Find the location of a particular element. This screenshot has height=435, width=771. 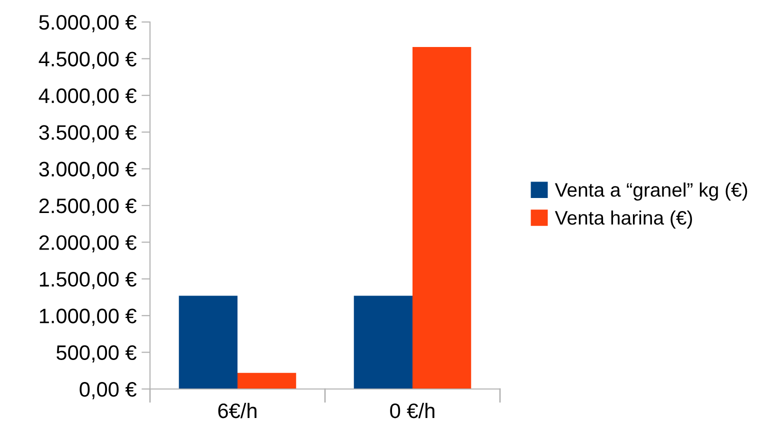

y-tick-label: 0,00 € is located at coordinates (108, 391).